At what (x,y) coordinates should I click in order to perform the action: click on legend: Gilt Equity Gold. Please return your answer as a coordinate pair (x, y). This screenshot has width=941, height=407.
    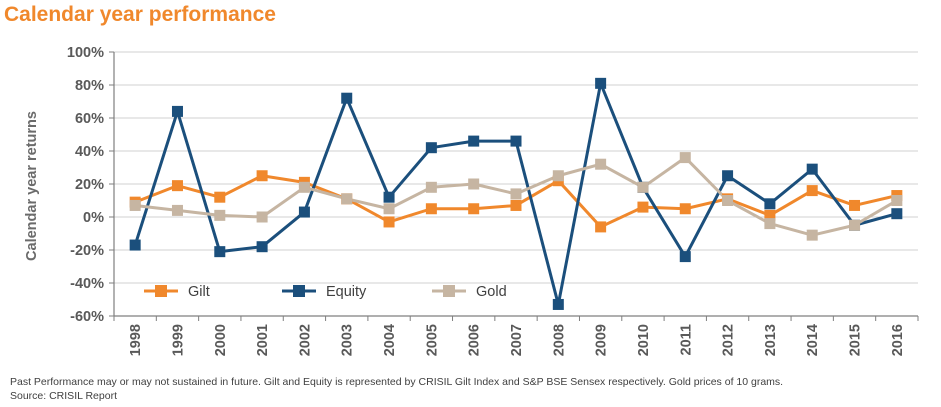
    Looking at the image, I should click on (325, 292).